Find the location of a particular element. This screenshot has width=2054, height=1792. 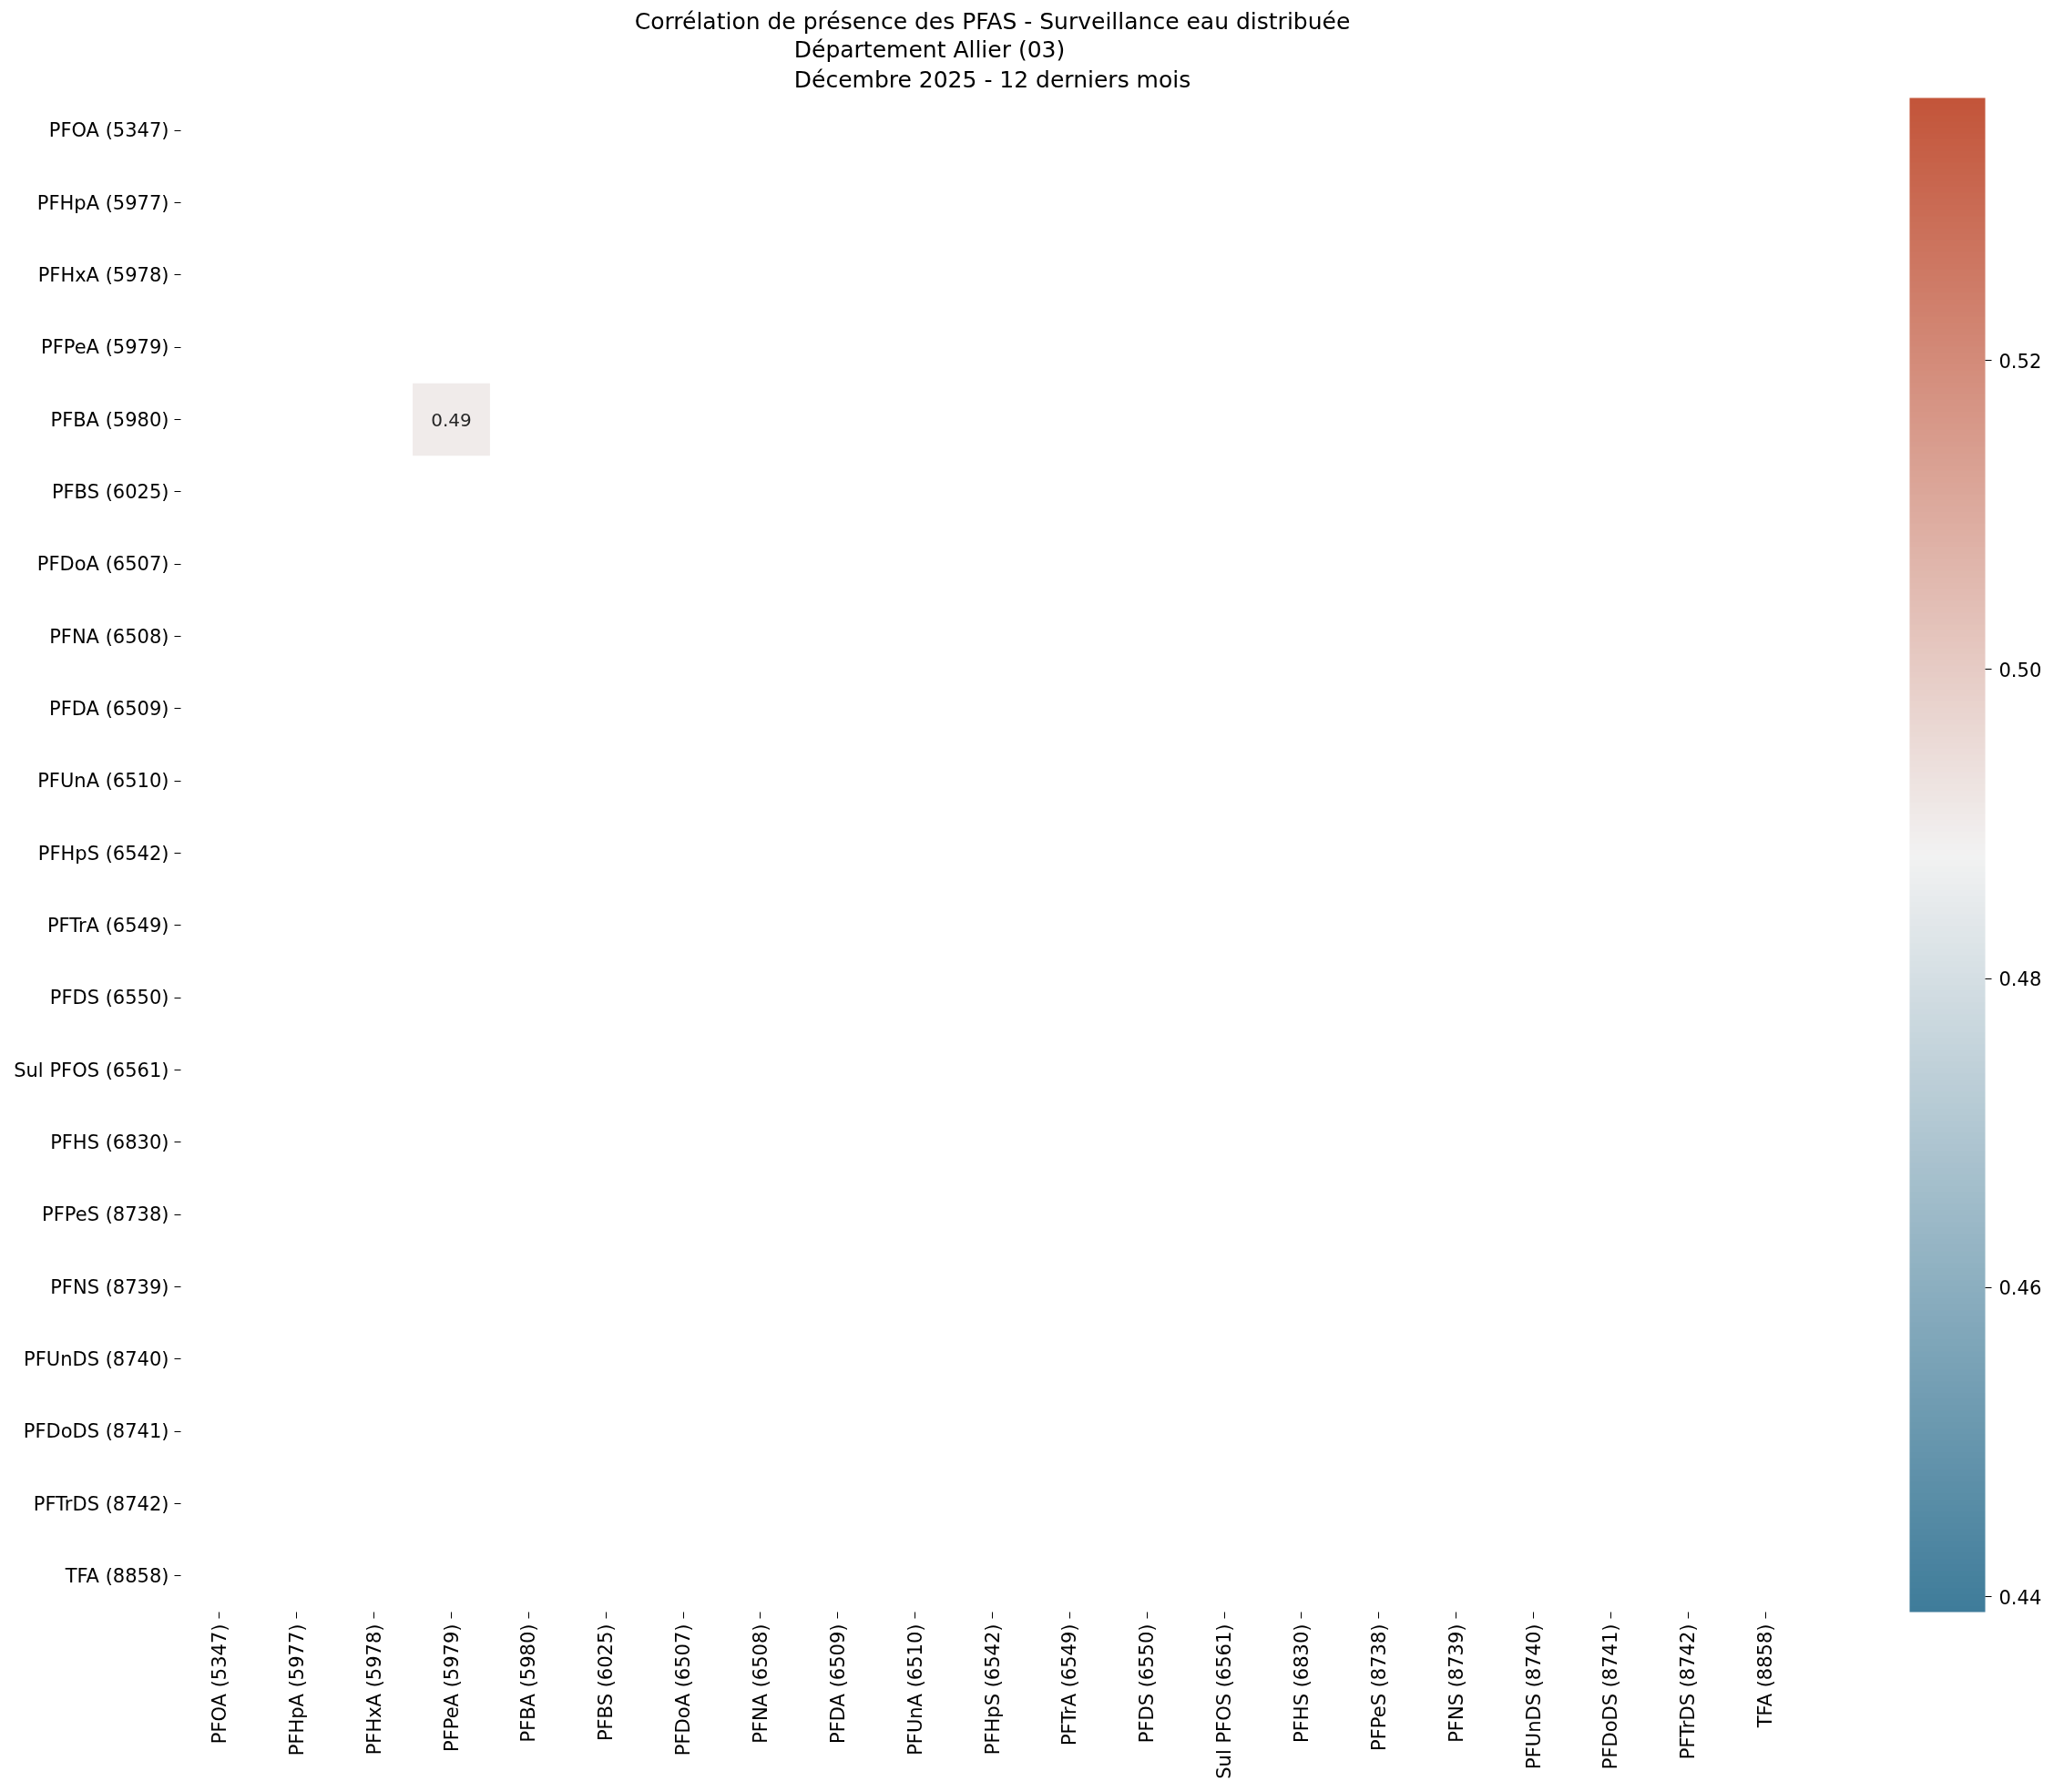

data-label: 0.49 is located at coordinates (451, 419).